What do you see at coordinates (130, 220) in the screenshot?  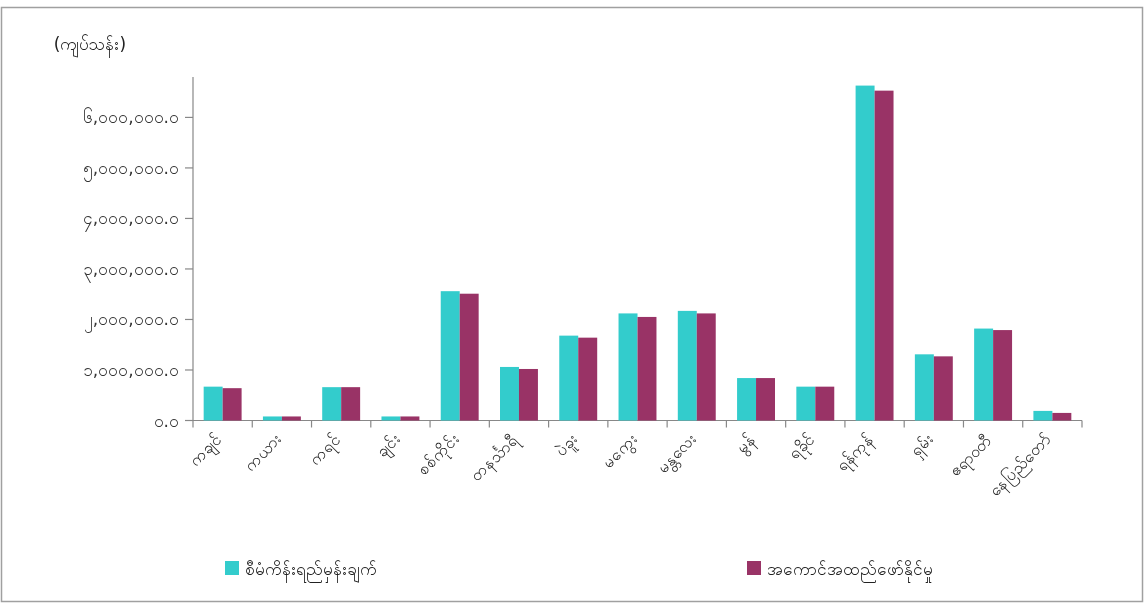 I see `y-tick-label: ၄,၀၀၀,၀၀၀.၀` at bounding box center [130, 220].